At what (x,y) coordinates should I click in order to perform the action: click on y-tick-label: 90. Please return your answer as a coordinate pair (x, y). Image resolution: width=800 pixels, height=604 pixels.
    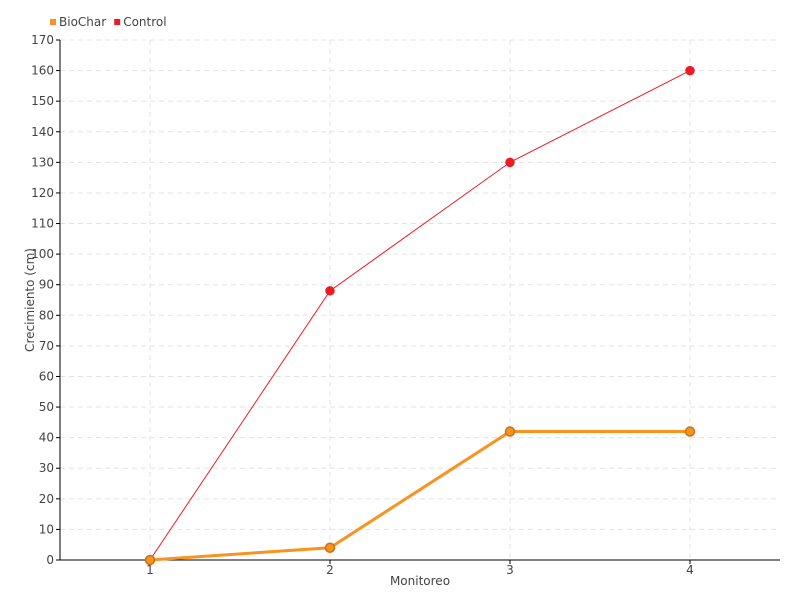
    Looking at the image, I should click on (46, 285).